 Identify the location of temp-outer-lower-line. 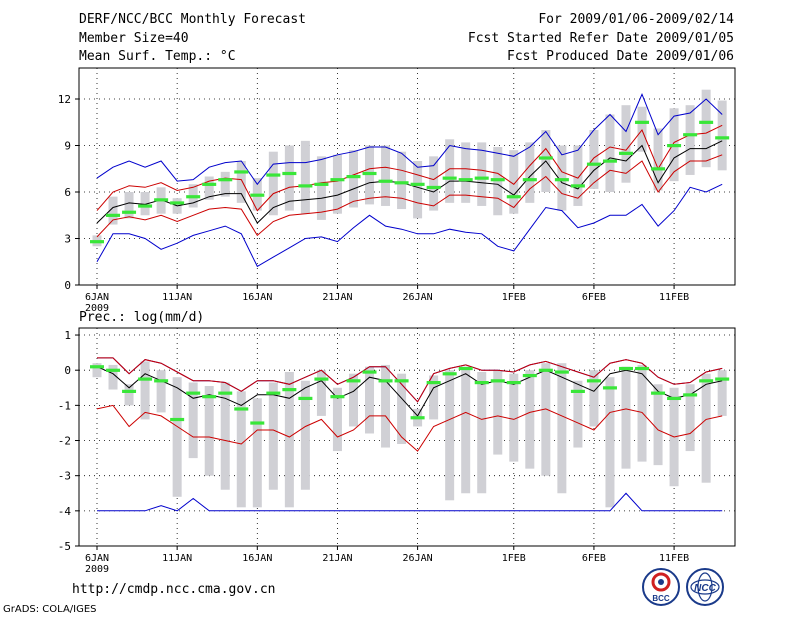
(409, 225).